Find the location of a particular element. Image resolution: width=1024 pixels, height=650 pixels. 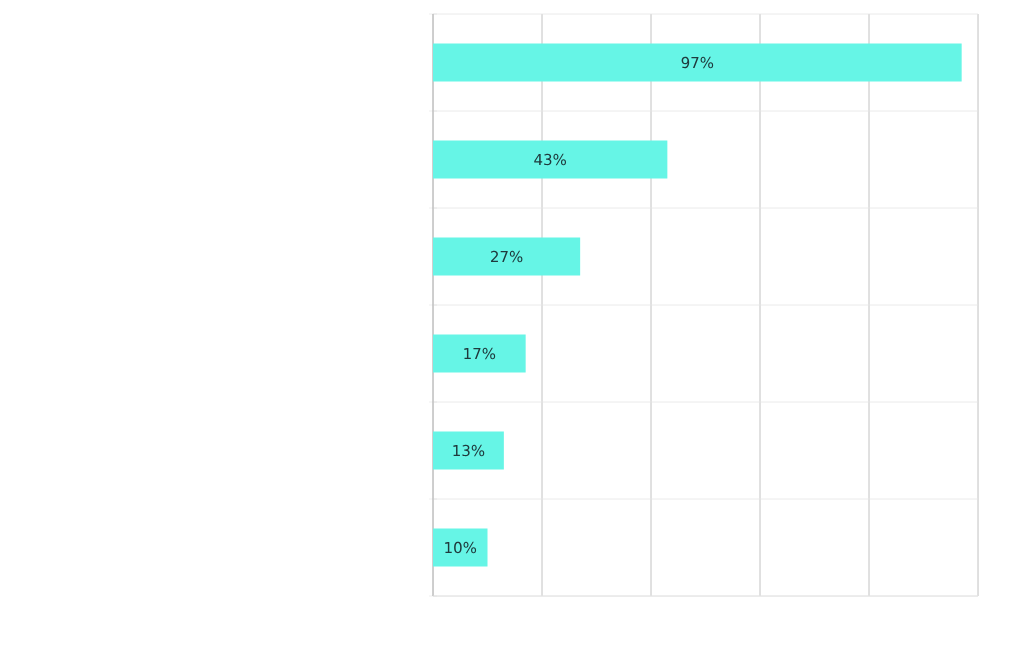

data-label: 17% is located at coordinates (480, 353).